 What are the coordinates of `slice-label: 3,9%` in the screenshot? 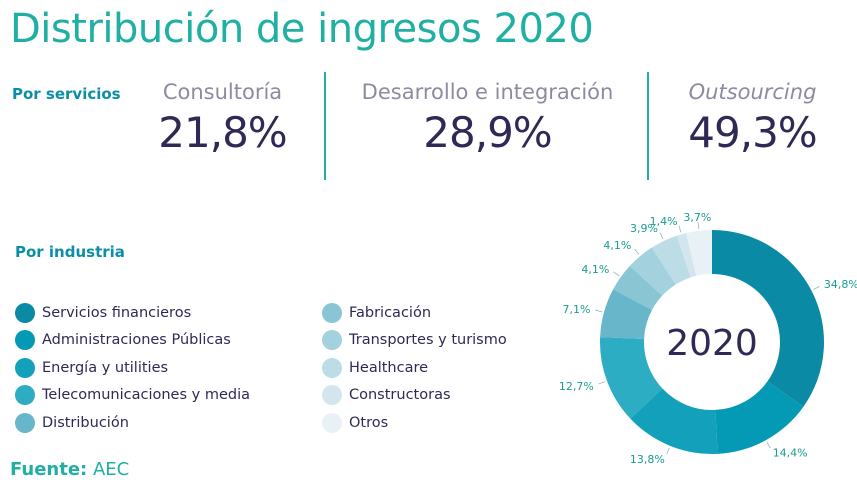 It's located at (644, 228).